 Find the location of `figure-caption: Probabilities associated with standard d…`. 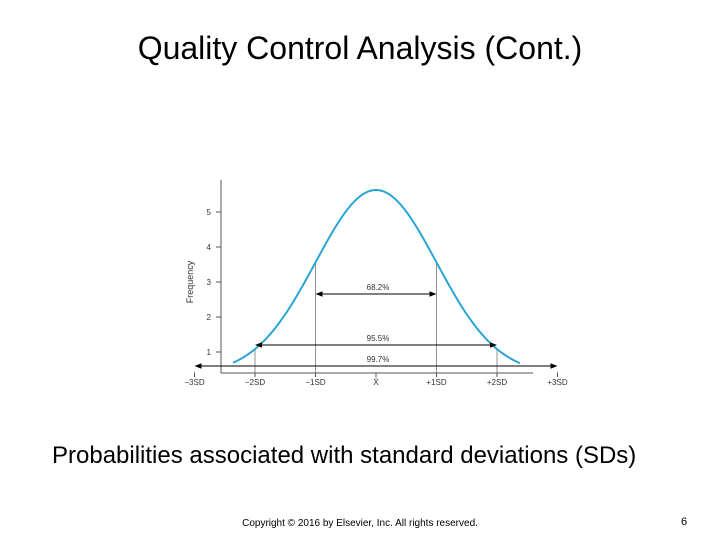

figure-caption: Probabilities associated with standard d… is located at coordinates (344, 455).